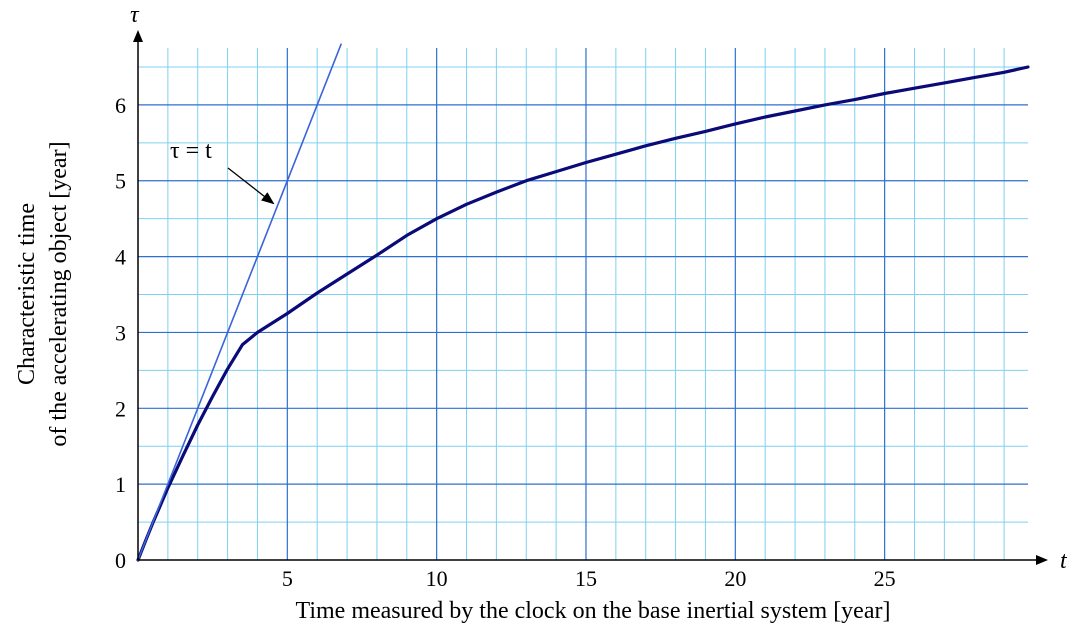 Image resolution: width=1072 pixels, height=635 pixels. What do you see at coordinates (1042, 560) in the screenshot?
I see `x-axis-arrow-icon` at bounding box center [1042, 560].